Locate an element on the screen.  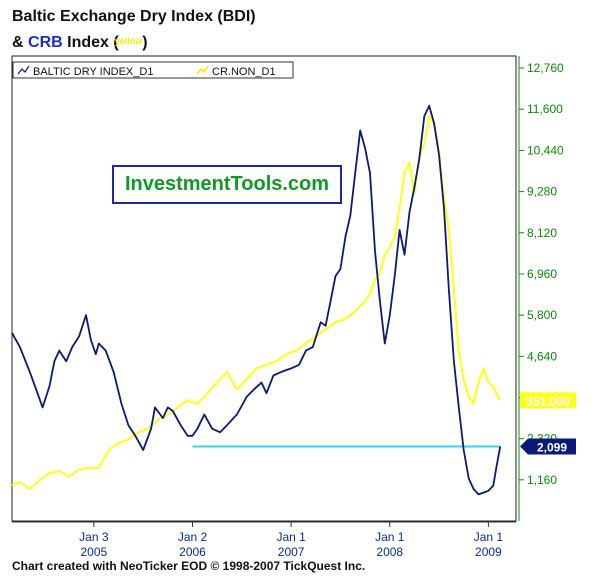
title-yellow-note: yellow is located at coordinates (128, 41).